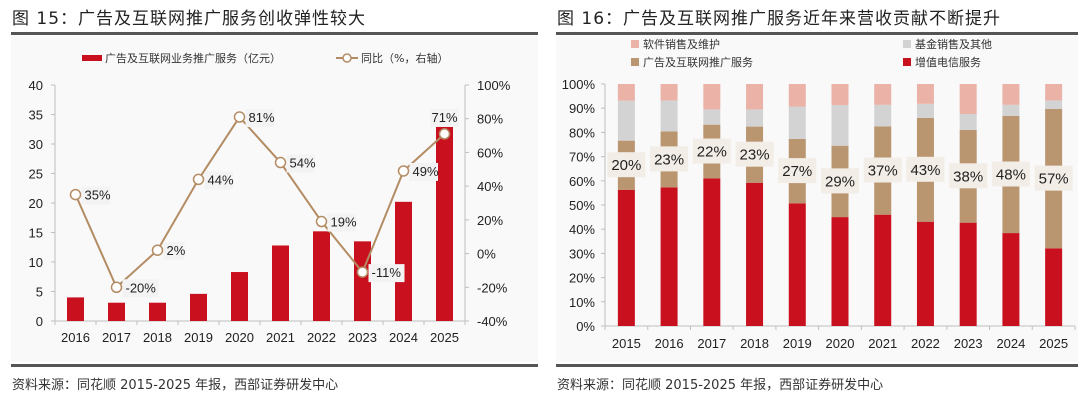 The image size is (1080, 405). Describe the element at coordinates (303, 163) in the screenshot. I see `data-label: 54%` at that location.